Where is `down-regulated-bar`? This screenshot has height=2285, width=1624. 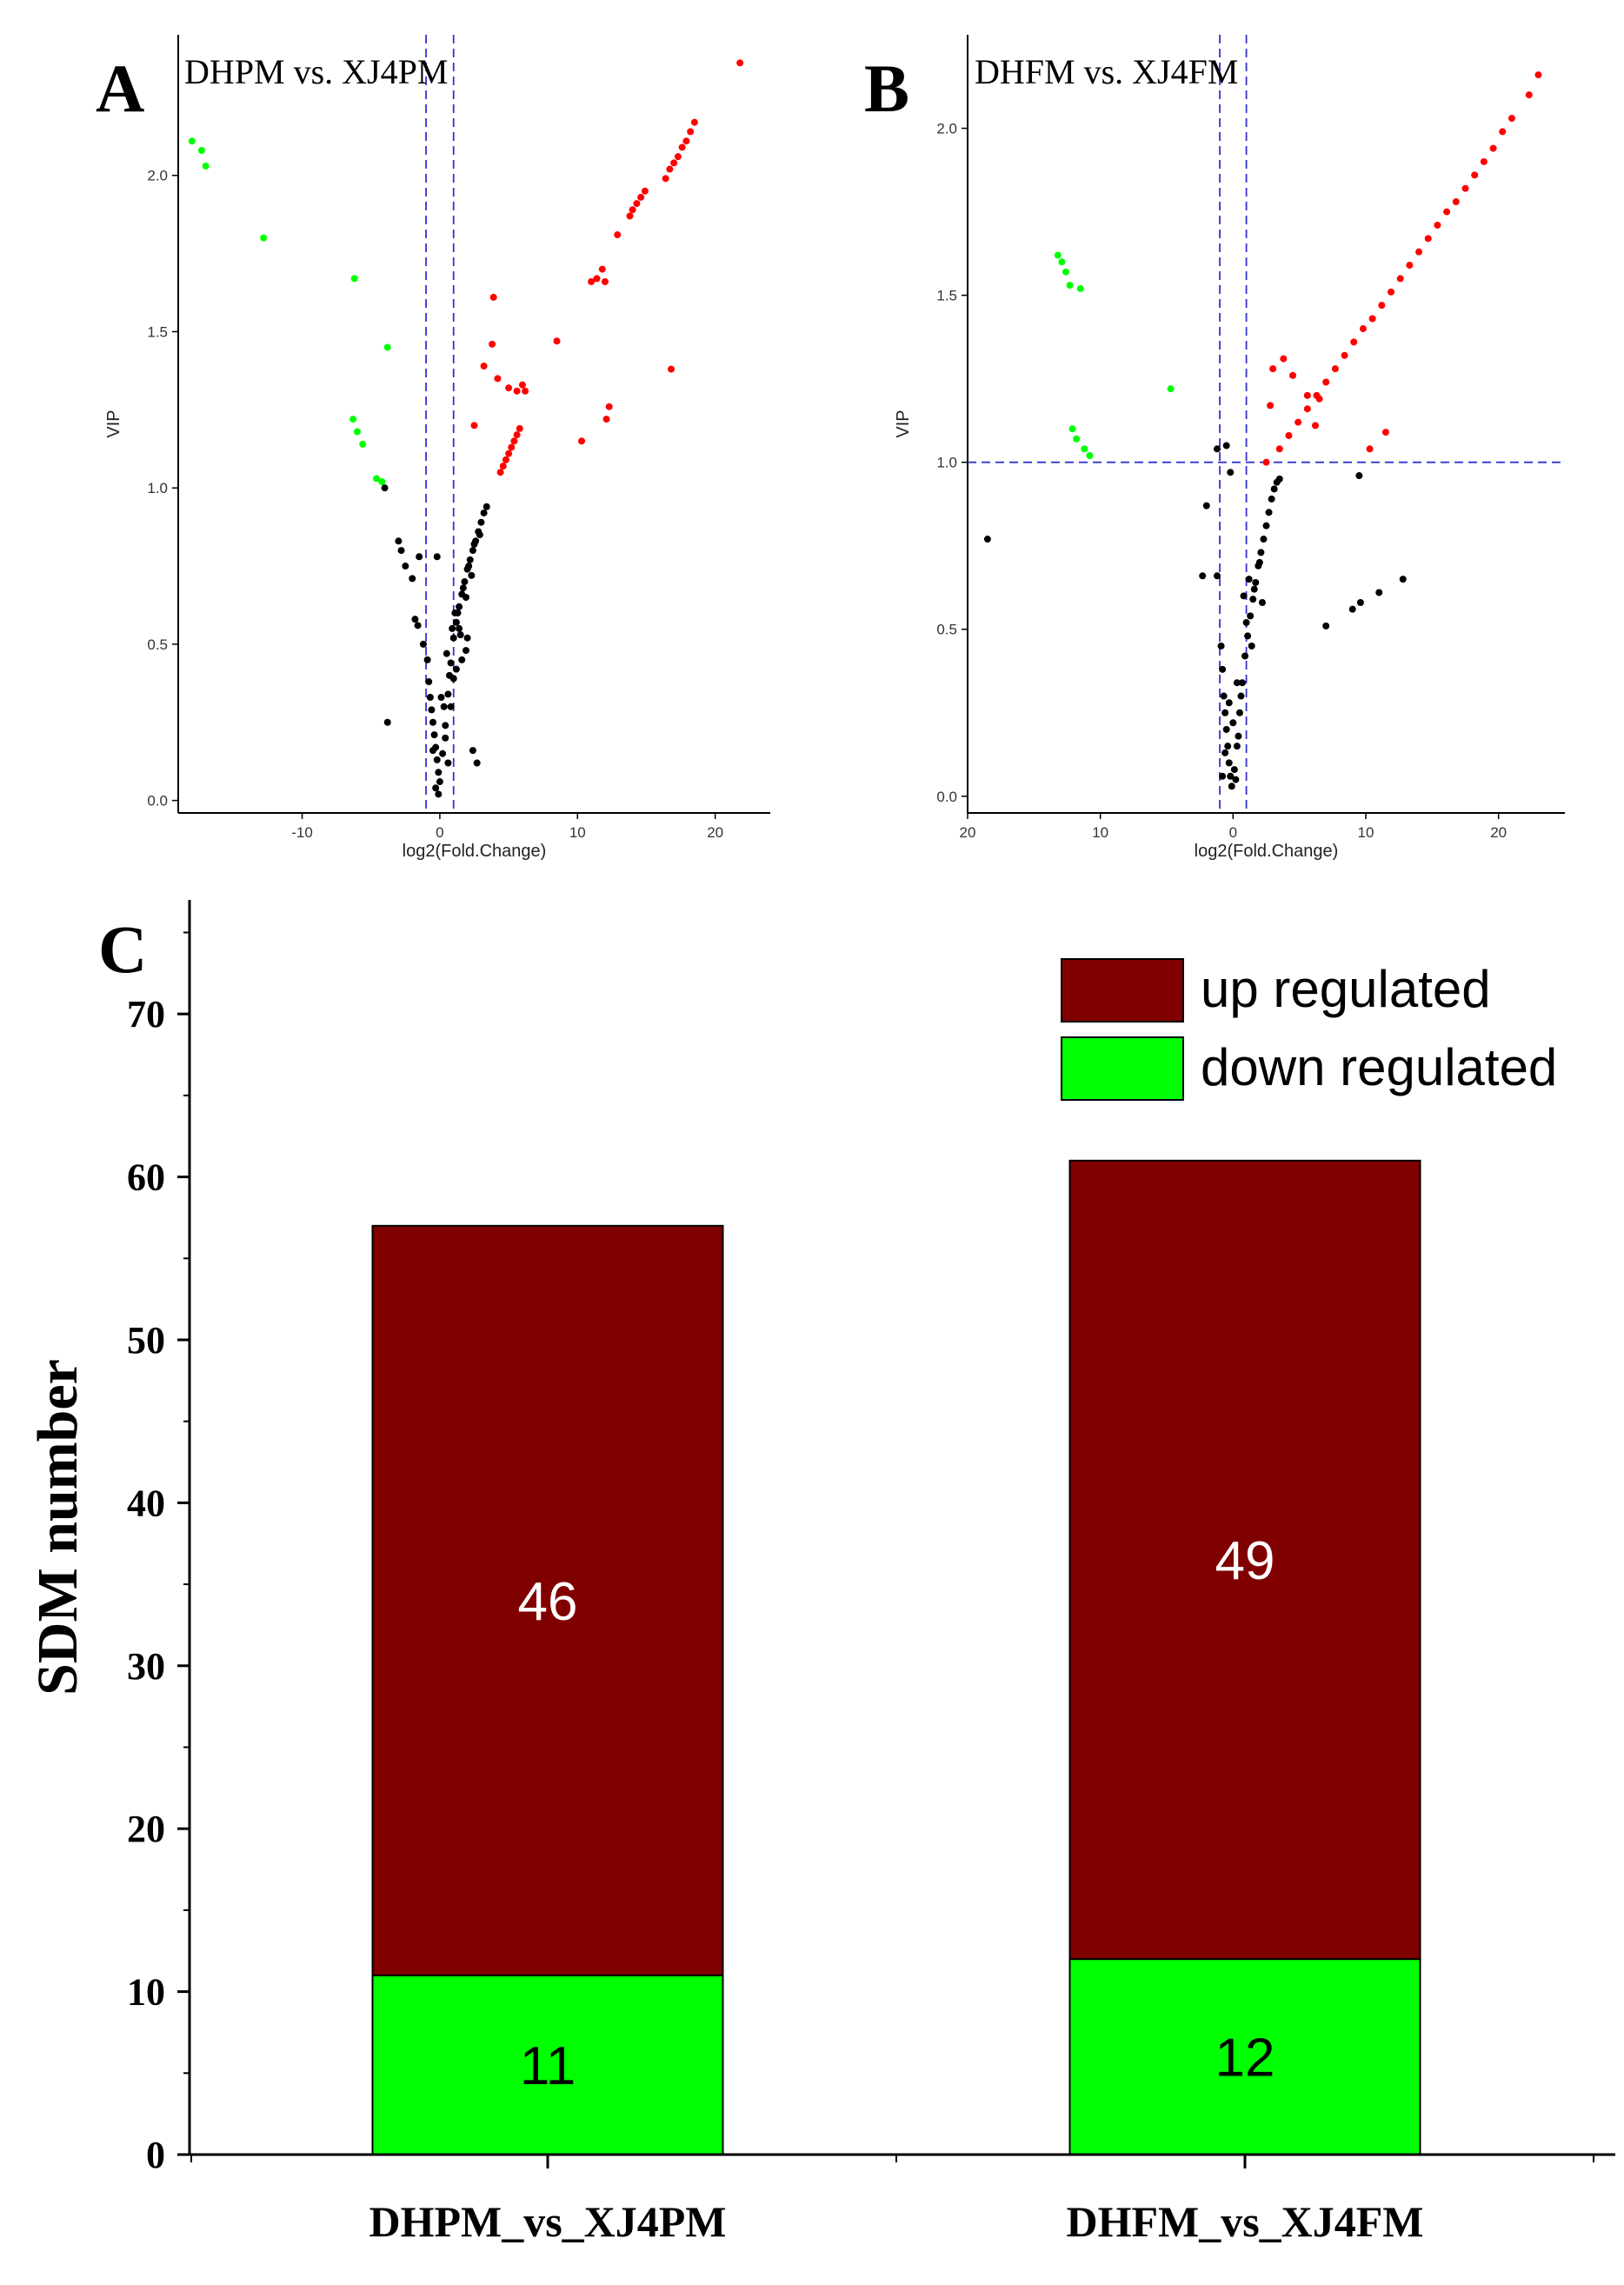 down-regulated-bar is located at coordinates (548, 2065).